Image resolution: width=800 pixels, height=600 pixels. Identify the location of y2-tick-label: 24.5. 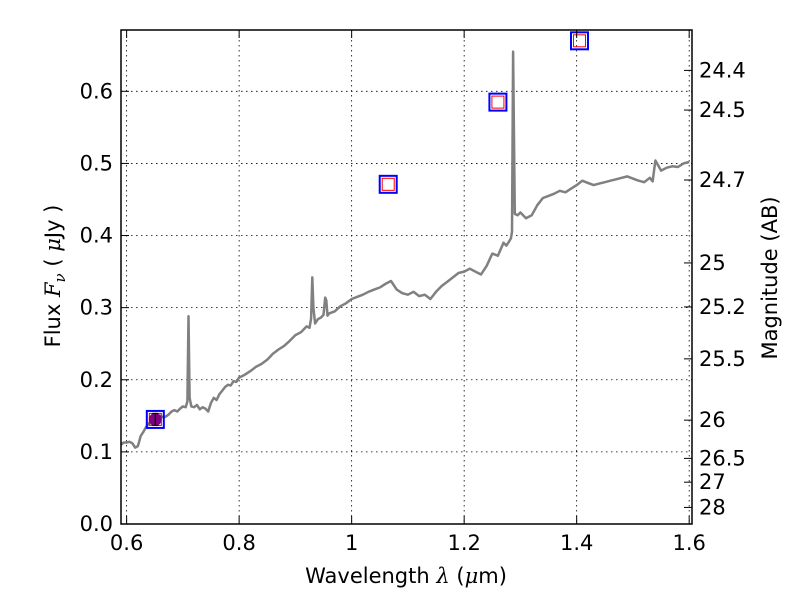
(722, 110).